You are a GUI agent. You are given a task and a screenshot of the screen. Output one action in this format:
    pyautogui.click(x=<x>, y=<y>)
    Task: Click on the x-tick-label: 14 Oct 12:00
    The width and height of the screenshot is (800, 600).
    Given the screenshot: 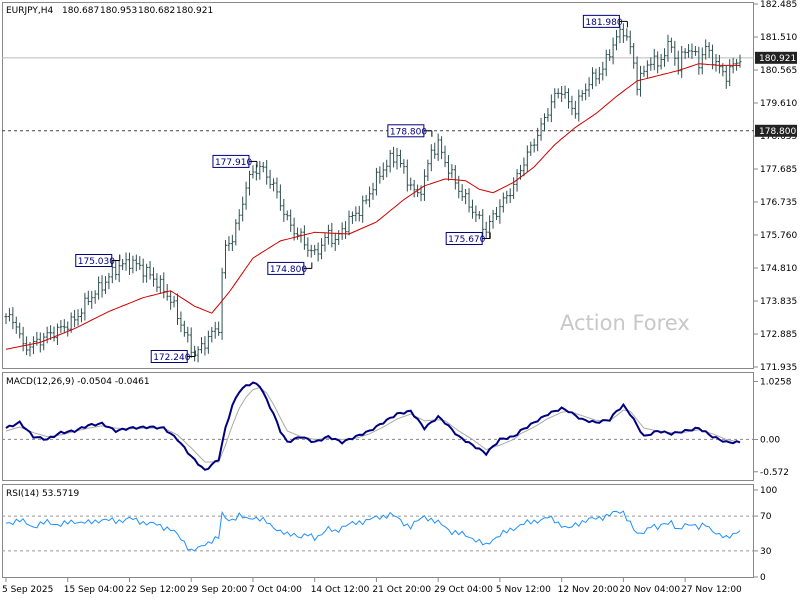 What is the action you would take?
    pyautogui.click(x=340, y=590)
    